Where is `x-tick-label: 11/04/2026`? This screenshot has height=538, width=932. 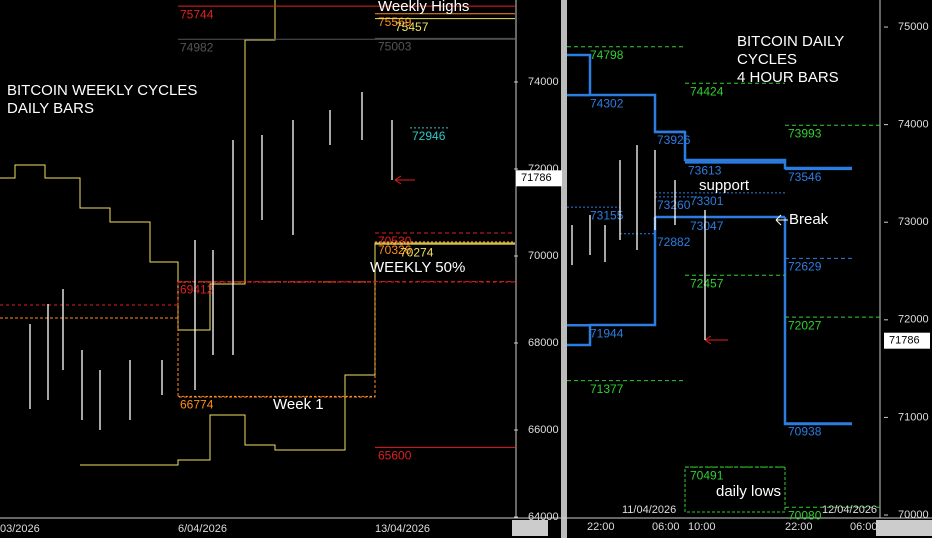
x-tick-label: 11/04/2026 is located at coordinates (649, 510).